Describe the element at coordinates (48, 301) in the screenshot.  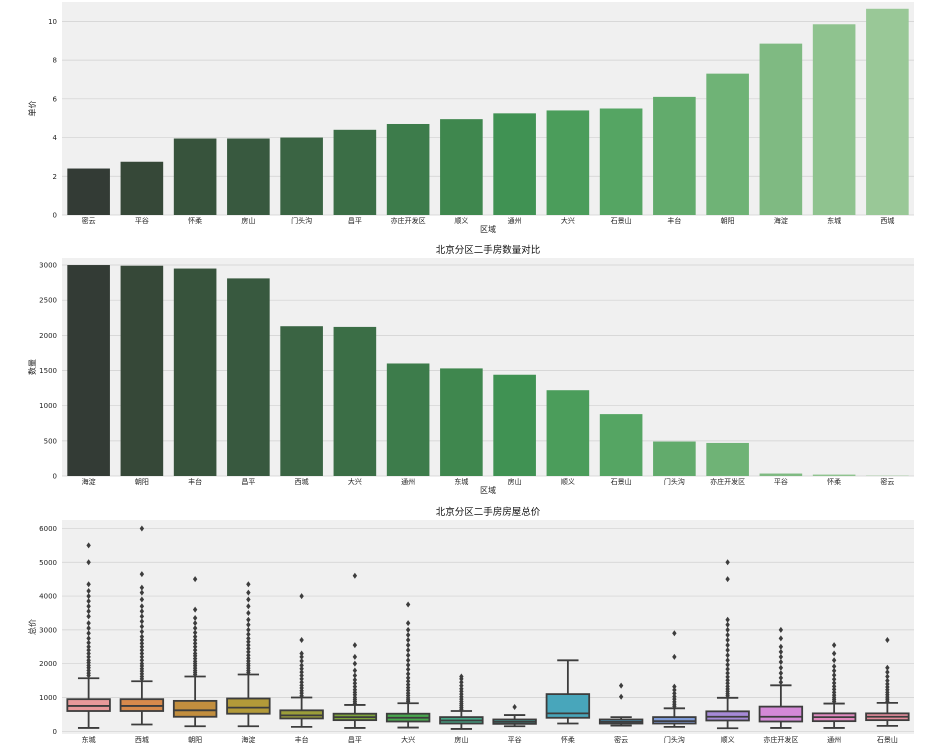
I see `y-tick-label: 2500` at that location.